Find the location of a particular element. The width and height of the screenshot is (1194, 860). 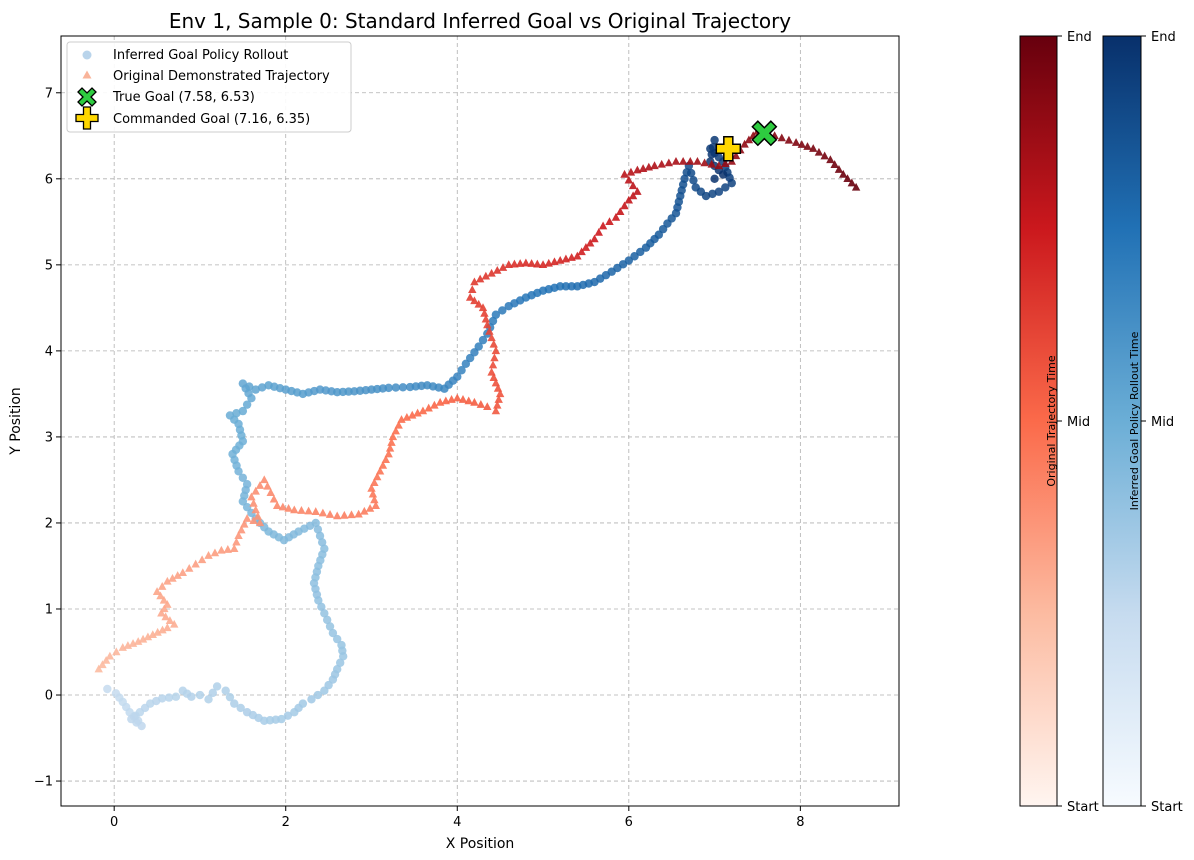

colorbar-original: End Mid Start Original Trajectory Time is located at coordinates (1059, 422).